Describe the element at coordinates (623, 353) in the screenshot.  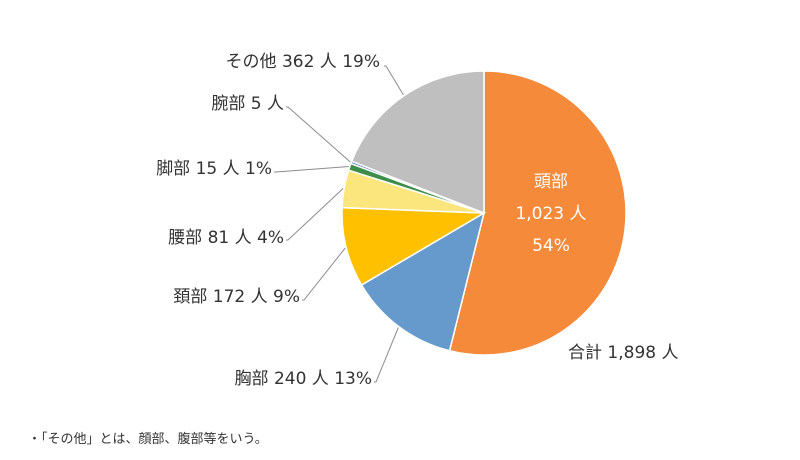
I see `total-label: 合計 1,898 人` at that location.